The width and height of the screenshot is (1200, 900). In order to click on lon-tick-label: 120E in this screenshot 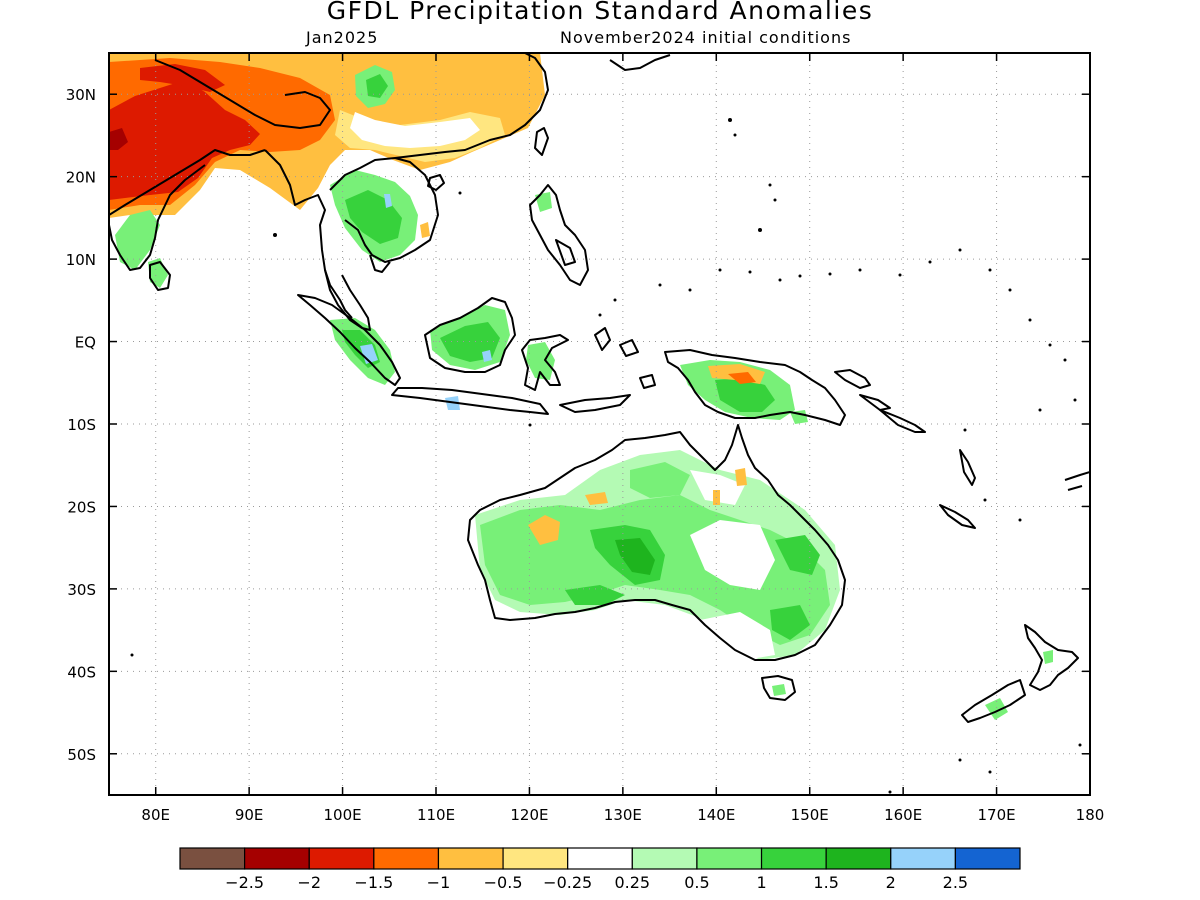, I will do `click(529, 815)`.